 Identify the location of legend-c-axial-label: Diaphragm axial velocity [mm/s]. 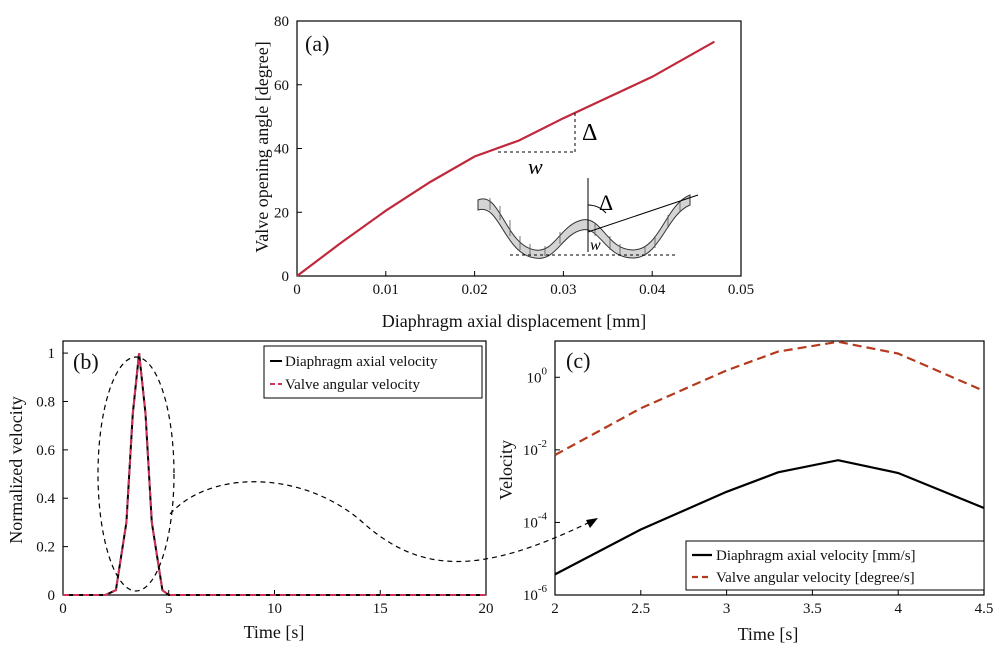
(816, 556).